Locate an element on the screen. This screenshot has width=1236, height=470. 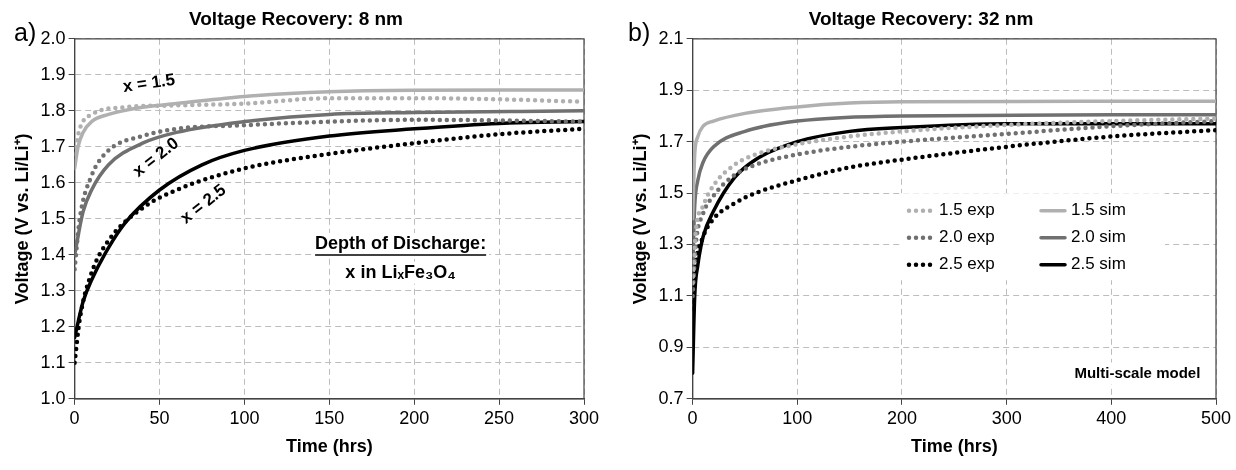
x-tick-label: 250 is located at coordinates (499, 417).